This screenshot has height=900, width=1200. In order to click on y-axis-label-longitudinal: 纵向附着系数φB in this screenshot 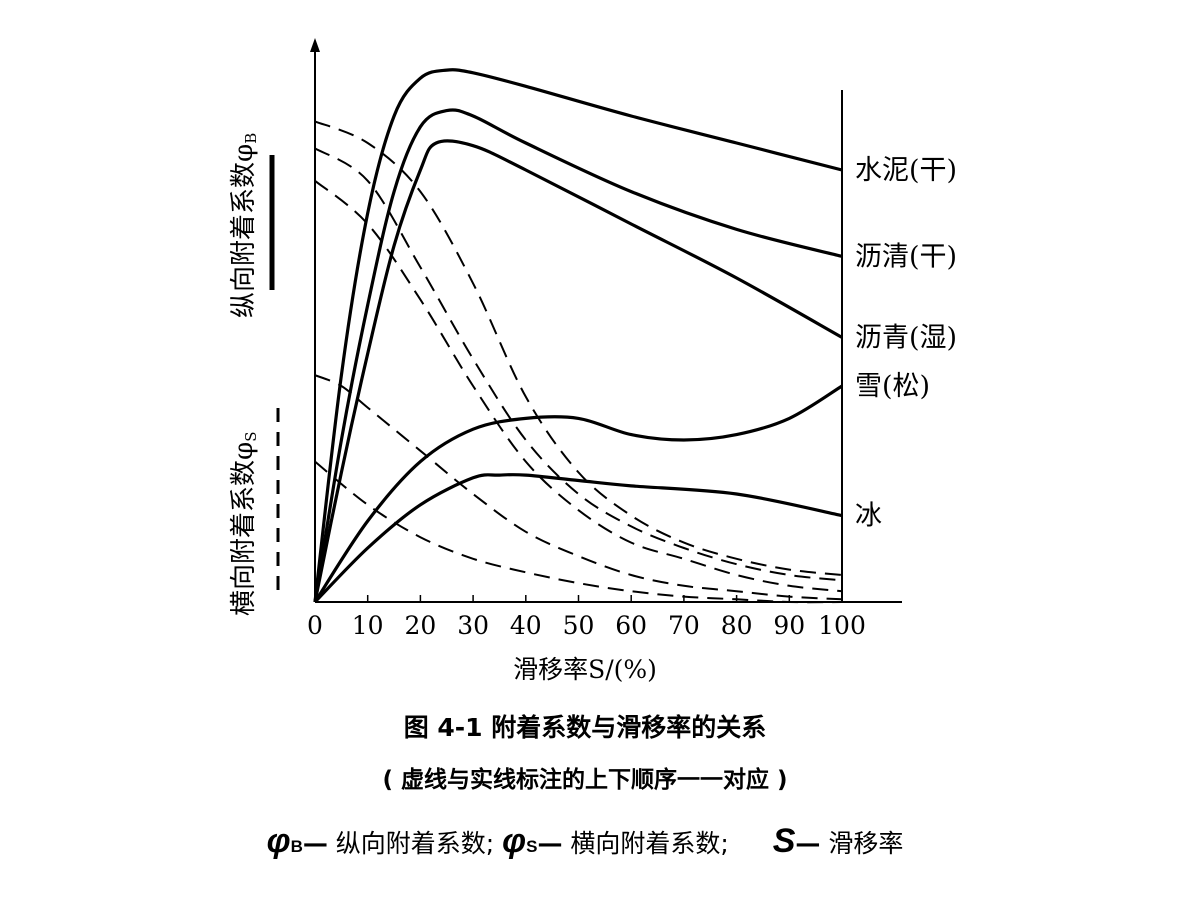, I will do `click(244, 225)`.